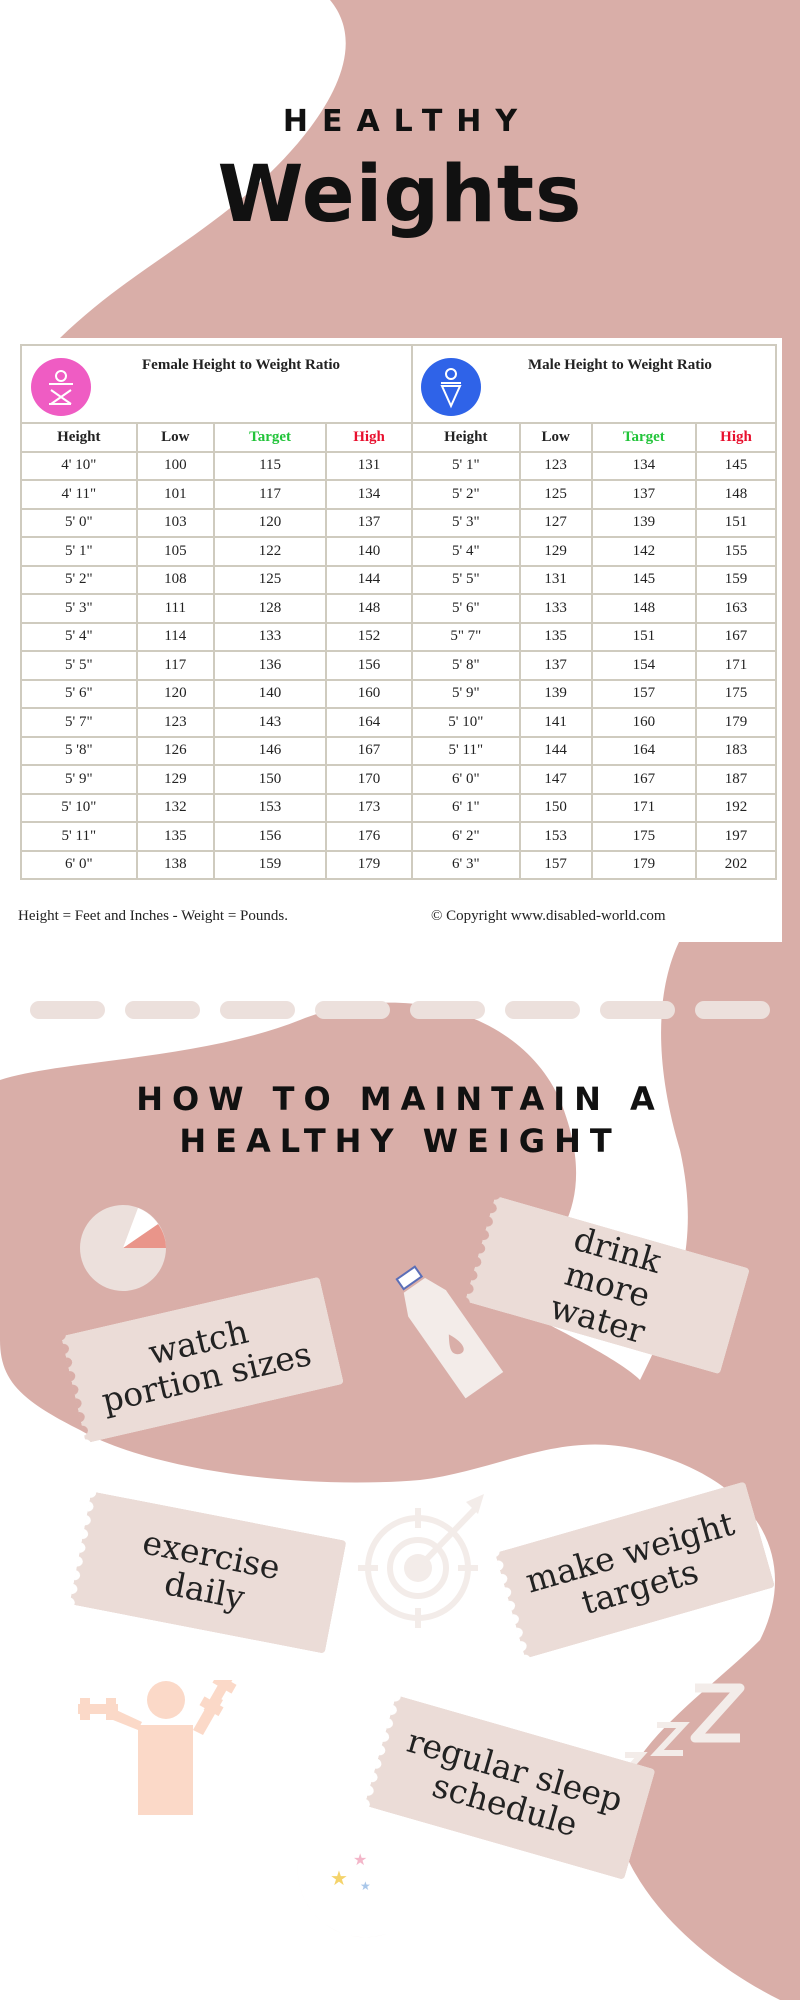  Describe the element at coordinates (175, 465) in the screenshot. I see `table-cell: 100` at that location.